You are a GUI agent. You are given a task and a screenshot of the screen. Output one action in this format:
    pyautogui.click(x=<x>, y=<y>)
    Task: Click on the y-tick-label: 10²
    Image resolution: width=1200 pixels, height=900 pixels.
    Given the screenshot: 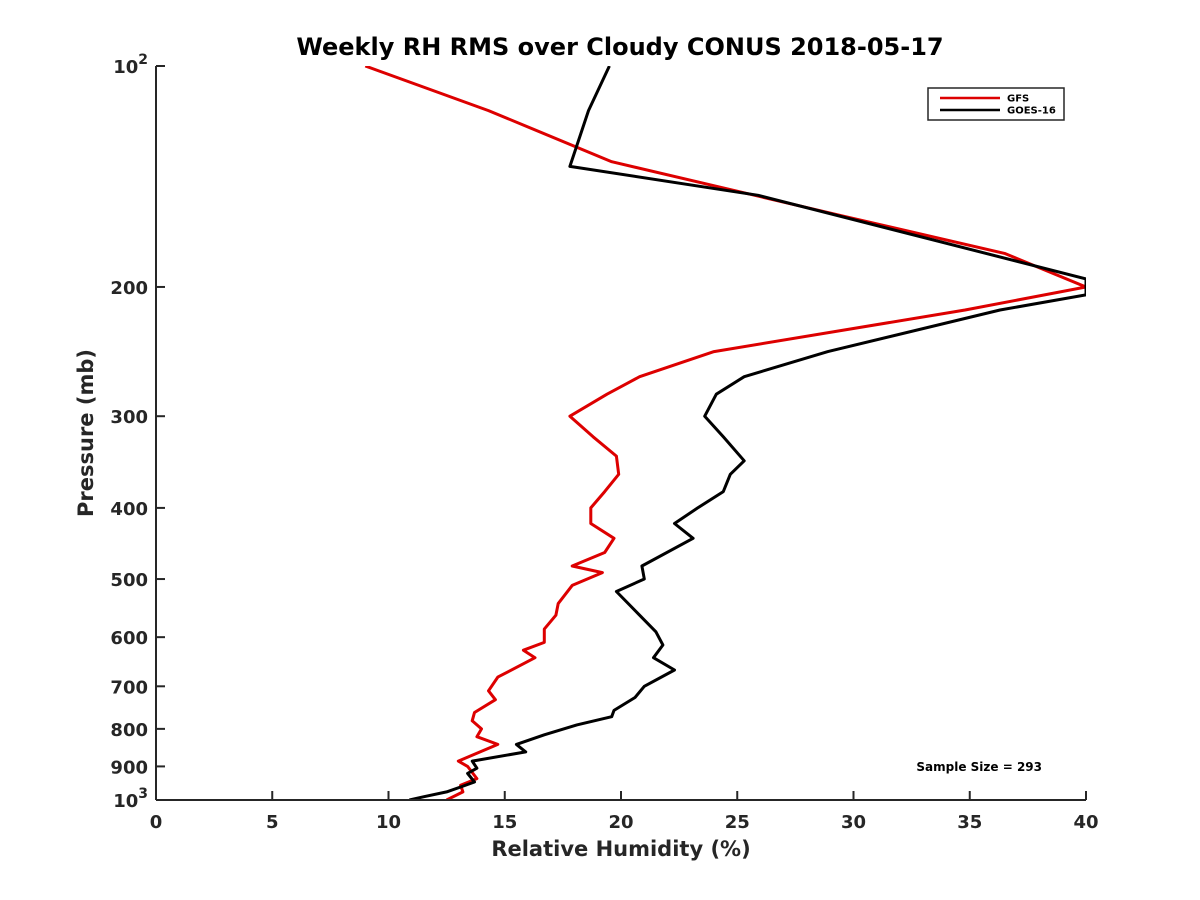 What is the action you would take?
    pyautogui.click(x=130, y=65)
    